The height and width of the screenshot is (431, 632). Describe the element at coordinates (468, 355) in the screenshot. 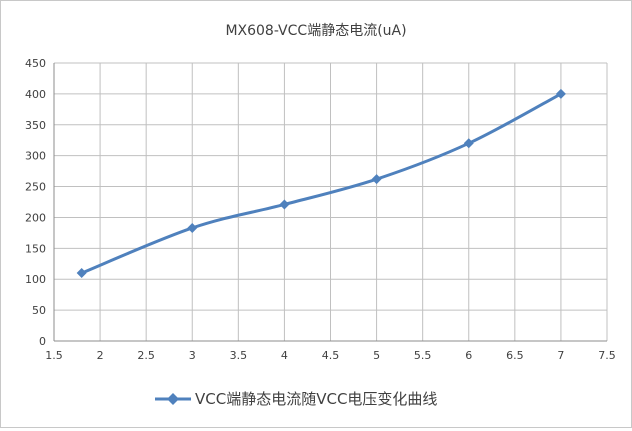

I see `x-tick-label: 6` at that location.